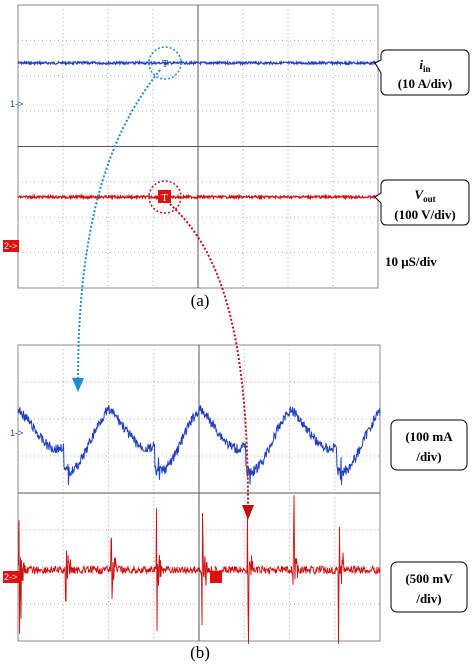  What do you see at coordinates (425, 83) in the screenshot?
I see `label-text: (10 A/div)` at bounding box center [425, 83].